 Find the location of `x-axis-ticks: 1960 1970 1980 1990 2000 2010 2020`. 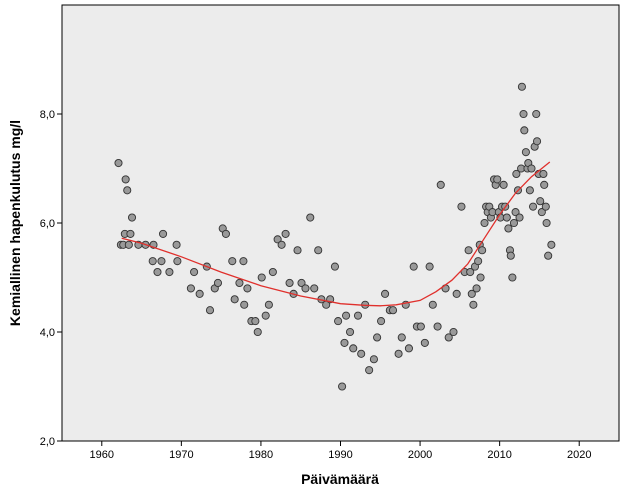

x-axis-ticks: 1960 1970 1980 1990 2000 2010 2020 is located at coordinates (340, 451).